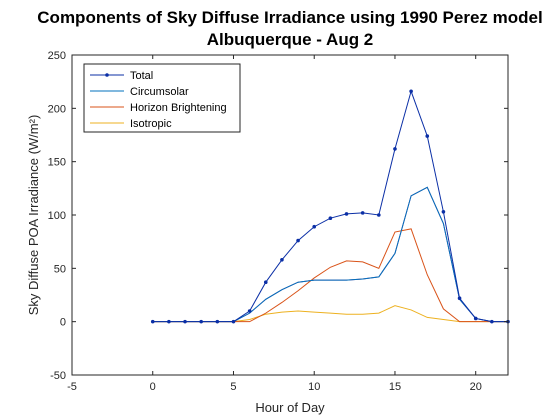  What do you see at coordinates (141, 76) in the screenshot?
I see `legend-label-0: Total` at bounding box center [141, 76].